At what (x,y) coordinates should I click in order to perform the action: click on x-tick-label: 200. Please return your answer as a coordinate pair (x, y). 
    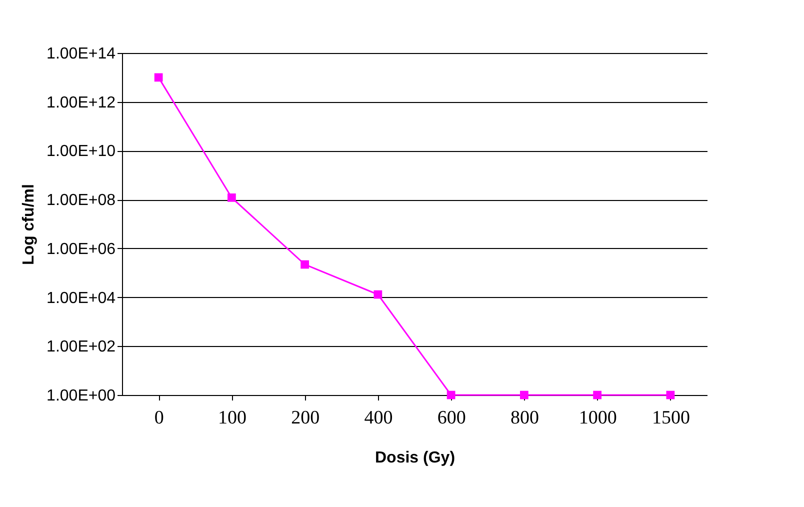
    Looking at the image, I should click on (305, 418).